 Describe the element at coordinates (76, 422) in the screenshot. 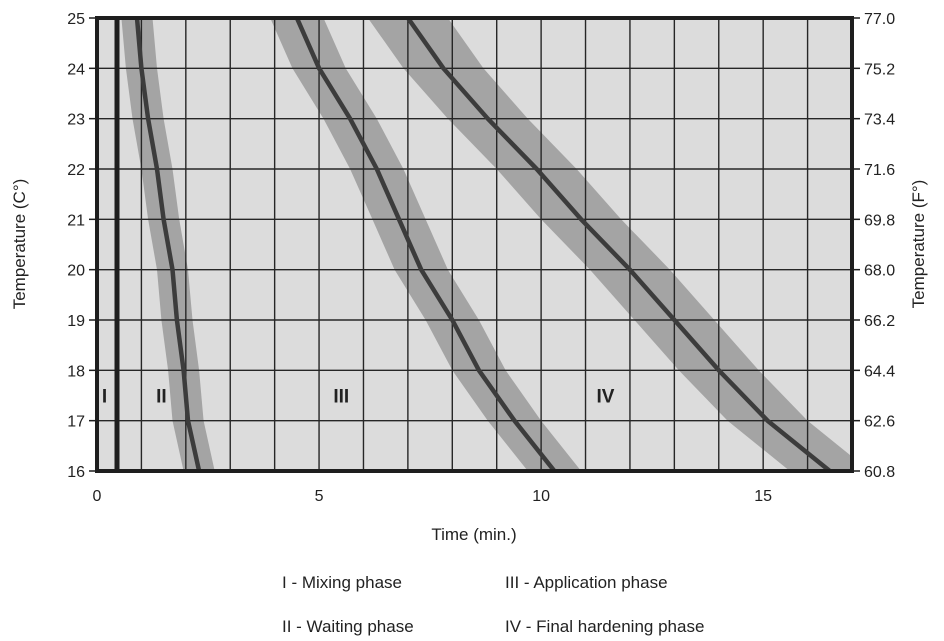

I see `y-tick-label-left: 17` at that location.